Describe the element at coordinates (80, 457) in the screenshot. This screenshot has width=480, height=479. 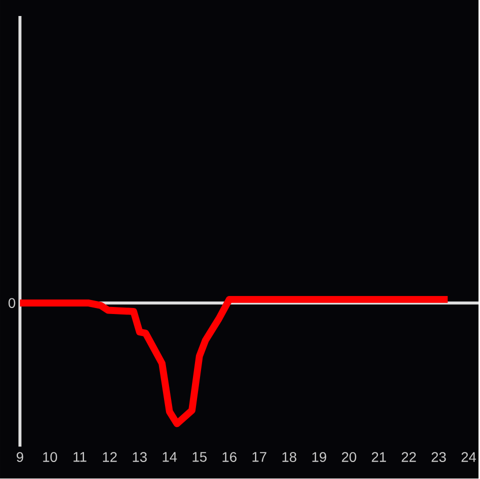
I see `x-tick-label: 11` at that location.